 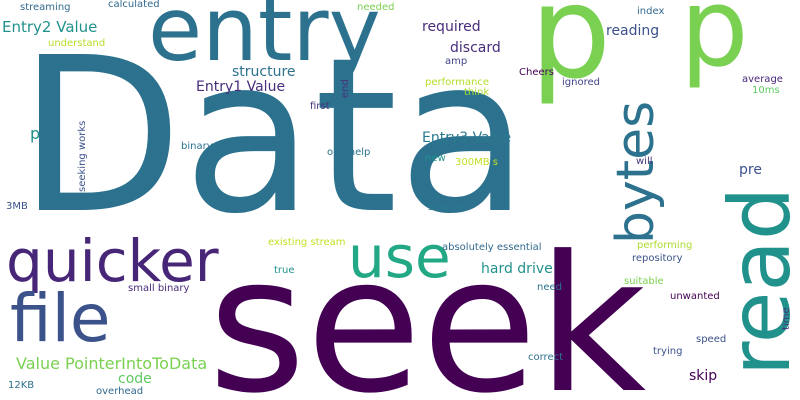 I want to click on word-pre: pre, so click(x=750, y=170).